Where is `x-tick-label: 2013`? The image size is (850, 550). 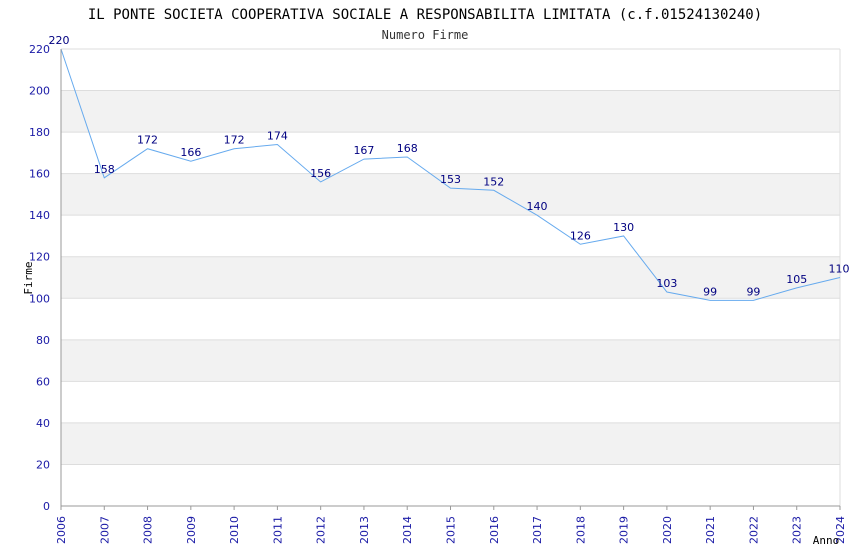
x-tick-label: 2013 is located at coordinates (364, 530).